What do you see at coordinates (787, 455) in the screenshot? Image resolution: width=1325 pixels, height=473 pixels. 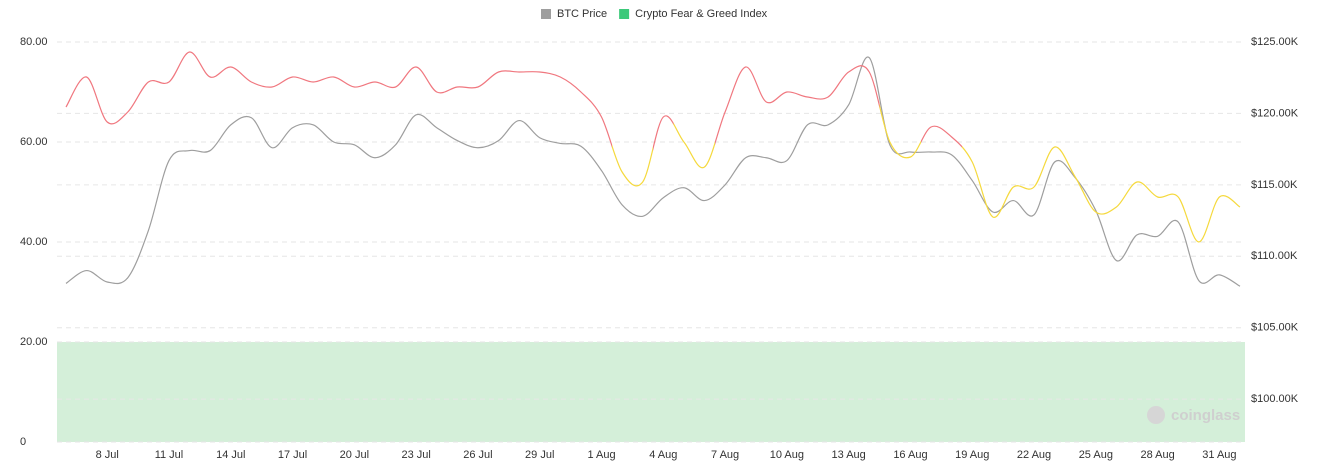 I see `x-tick-label: 10 Aug` at bounding box center [787, 455].